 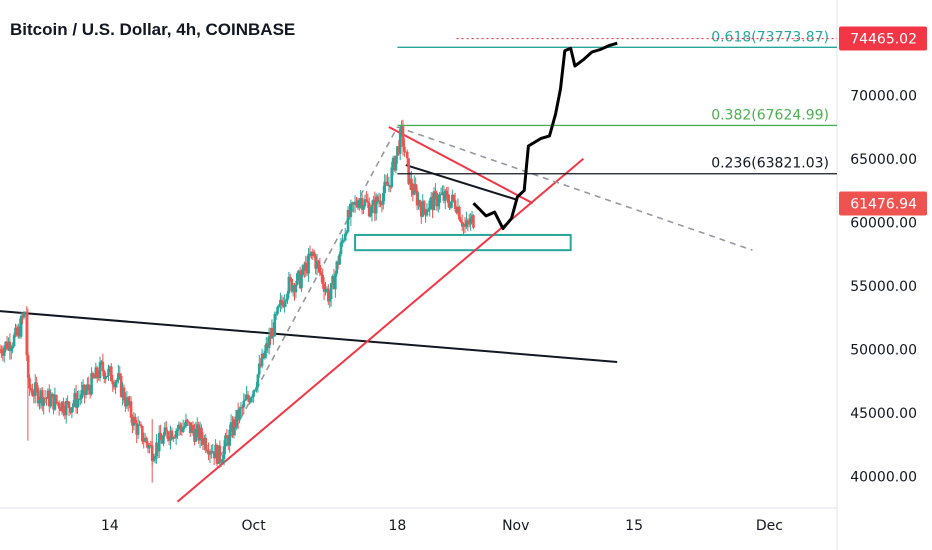 I want to click on support-zone-box, so click(x=463, y=242).